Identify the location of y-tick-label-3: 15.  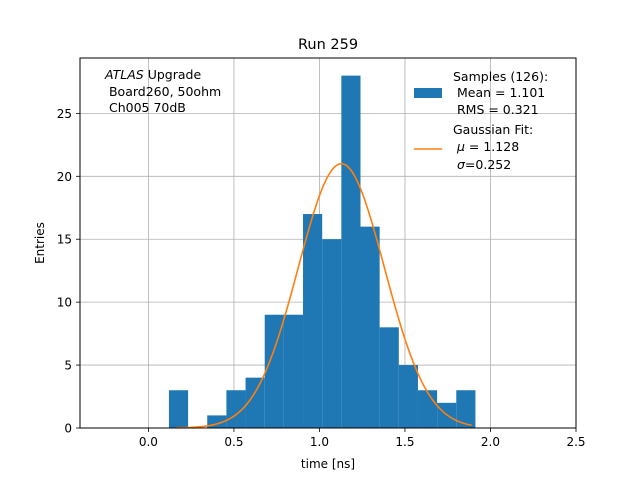
(64, 240).